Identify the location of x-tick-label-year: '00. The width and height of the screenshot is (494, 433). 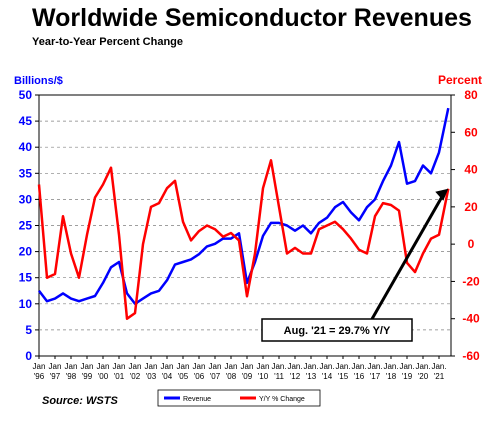
(103, 376).